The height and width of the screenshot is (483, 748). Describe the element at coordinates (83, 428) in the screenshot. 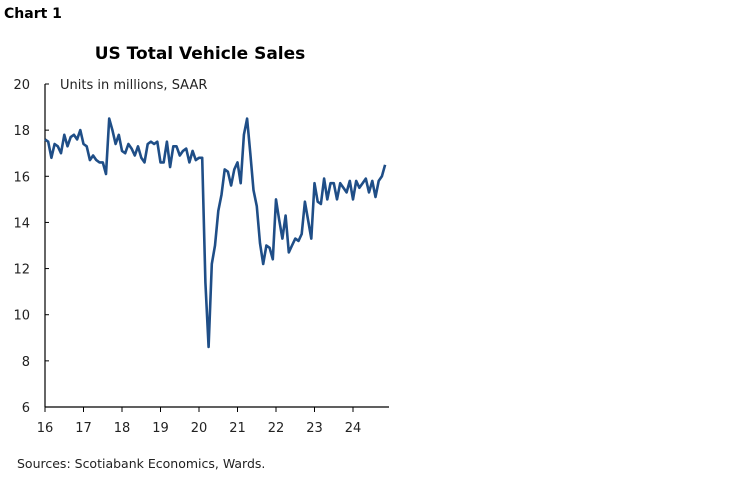

I see `x-tick-label: 17` at that location.